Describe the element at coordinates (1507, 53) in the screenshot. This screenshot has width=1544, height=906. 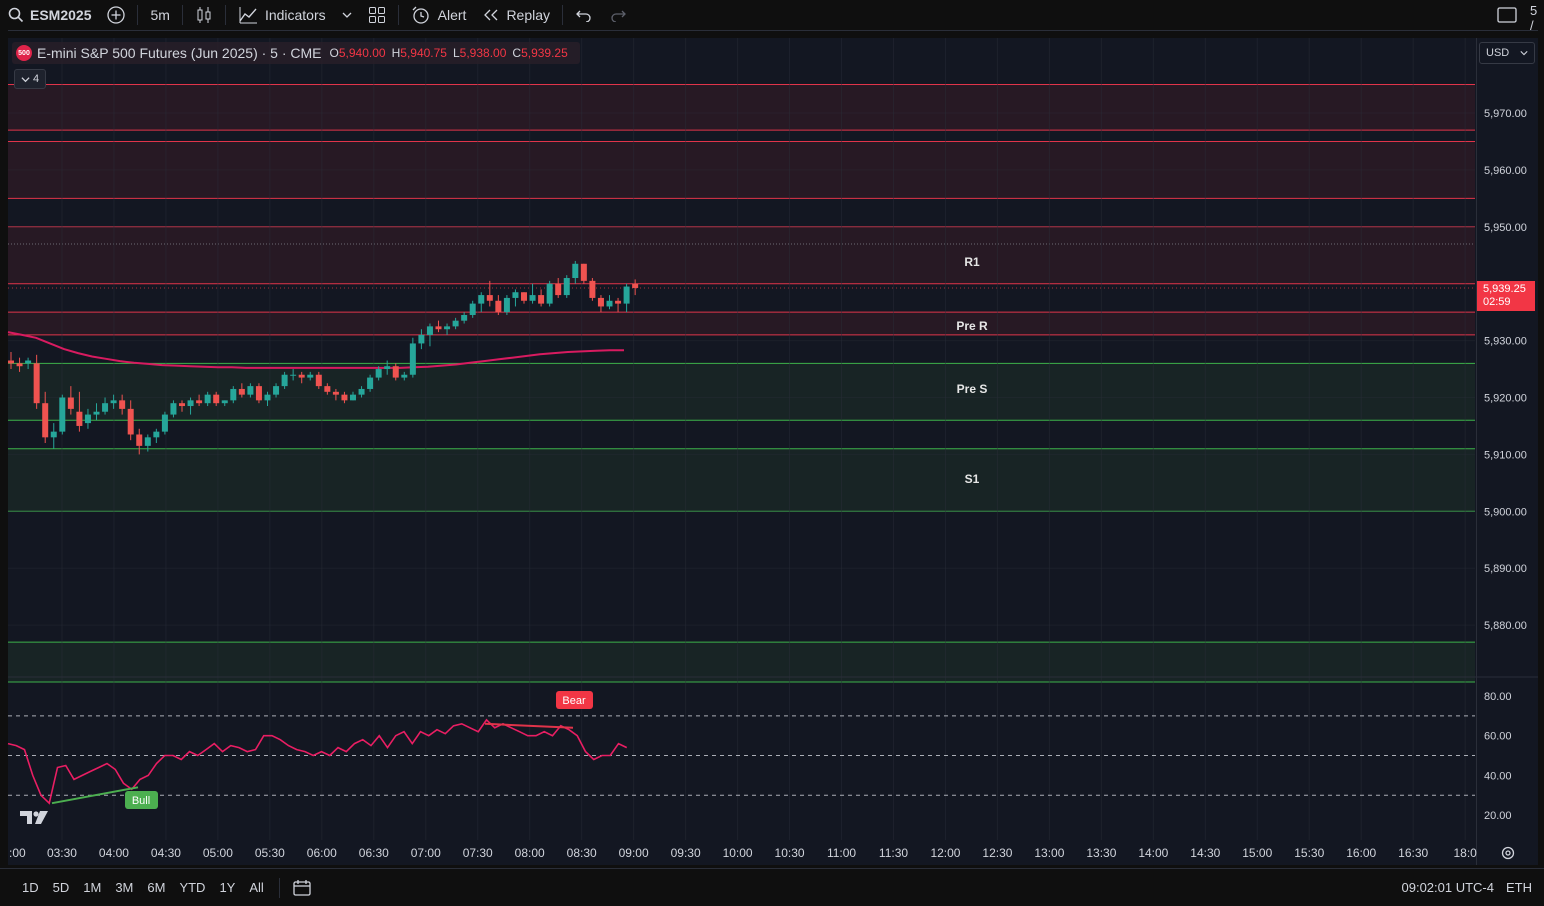
I see `currency-select: USD` at that location.